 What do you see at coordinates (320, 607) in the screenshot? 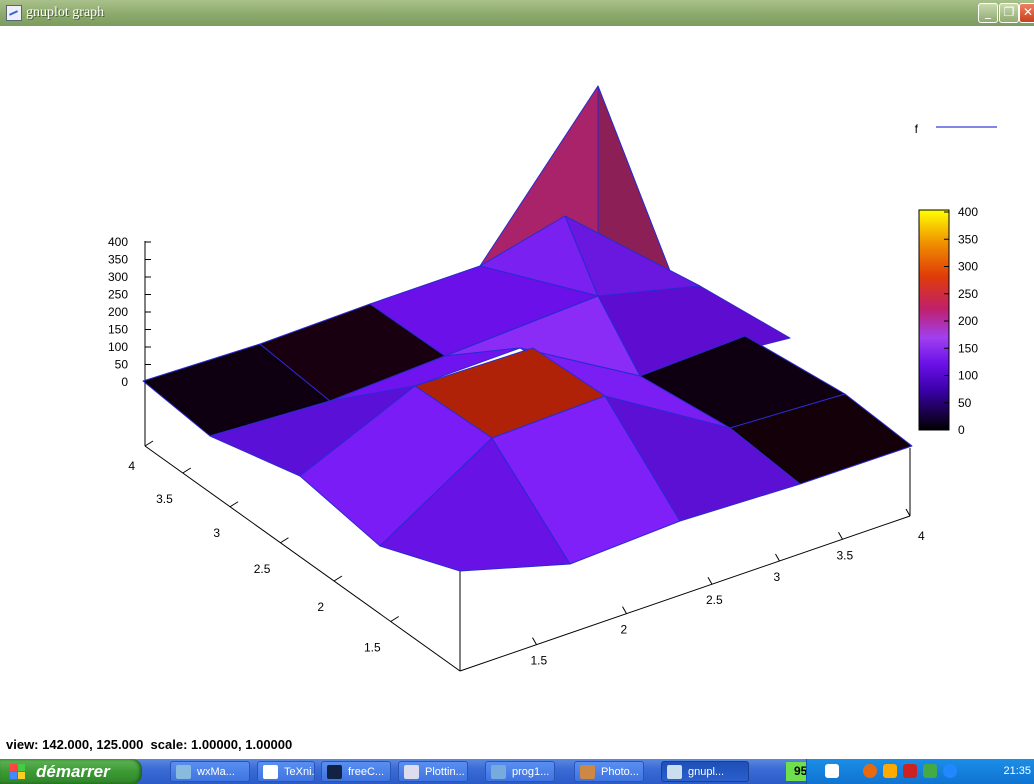
I see `y-tick-label: 2` at bounding box center [320, 607].